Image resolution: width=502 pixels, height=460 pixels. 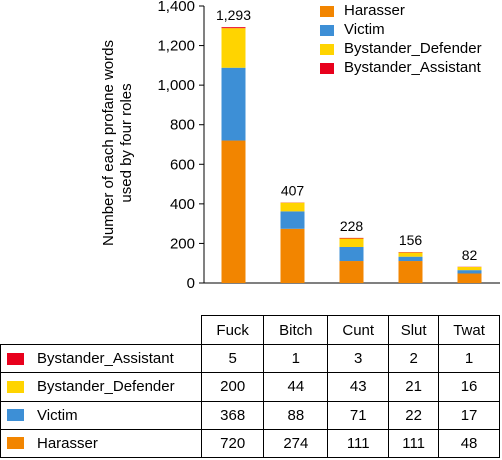 What do you see at coordinates (351, 242) in the screenshot?
I see `bar-cunt-bystander-defender` at bounding box center [351, 242].